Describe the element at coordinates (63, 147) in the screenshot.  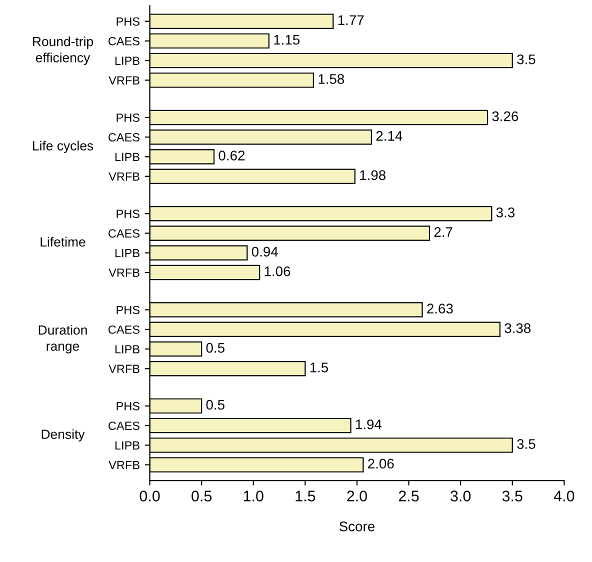
I see `text: Life cycles` at that location.